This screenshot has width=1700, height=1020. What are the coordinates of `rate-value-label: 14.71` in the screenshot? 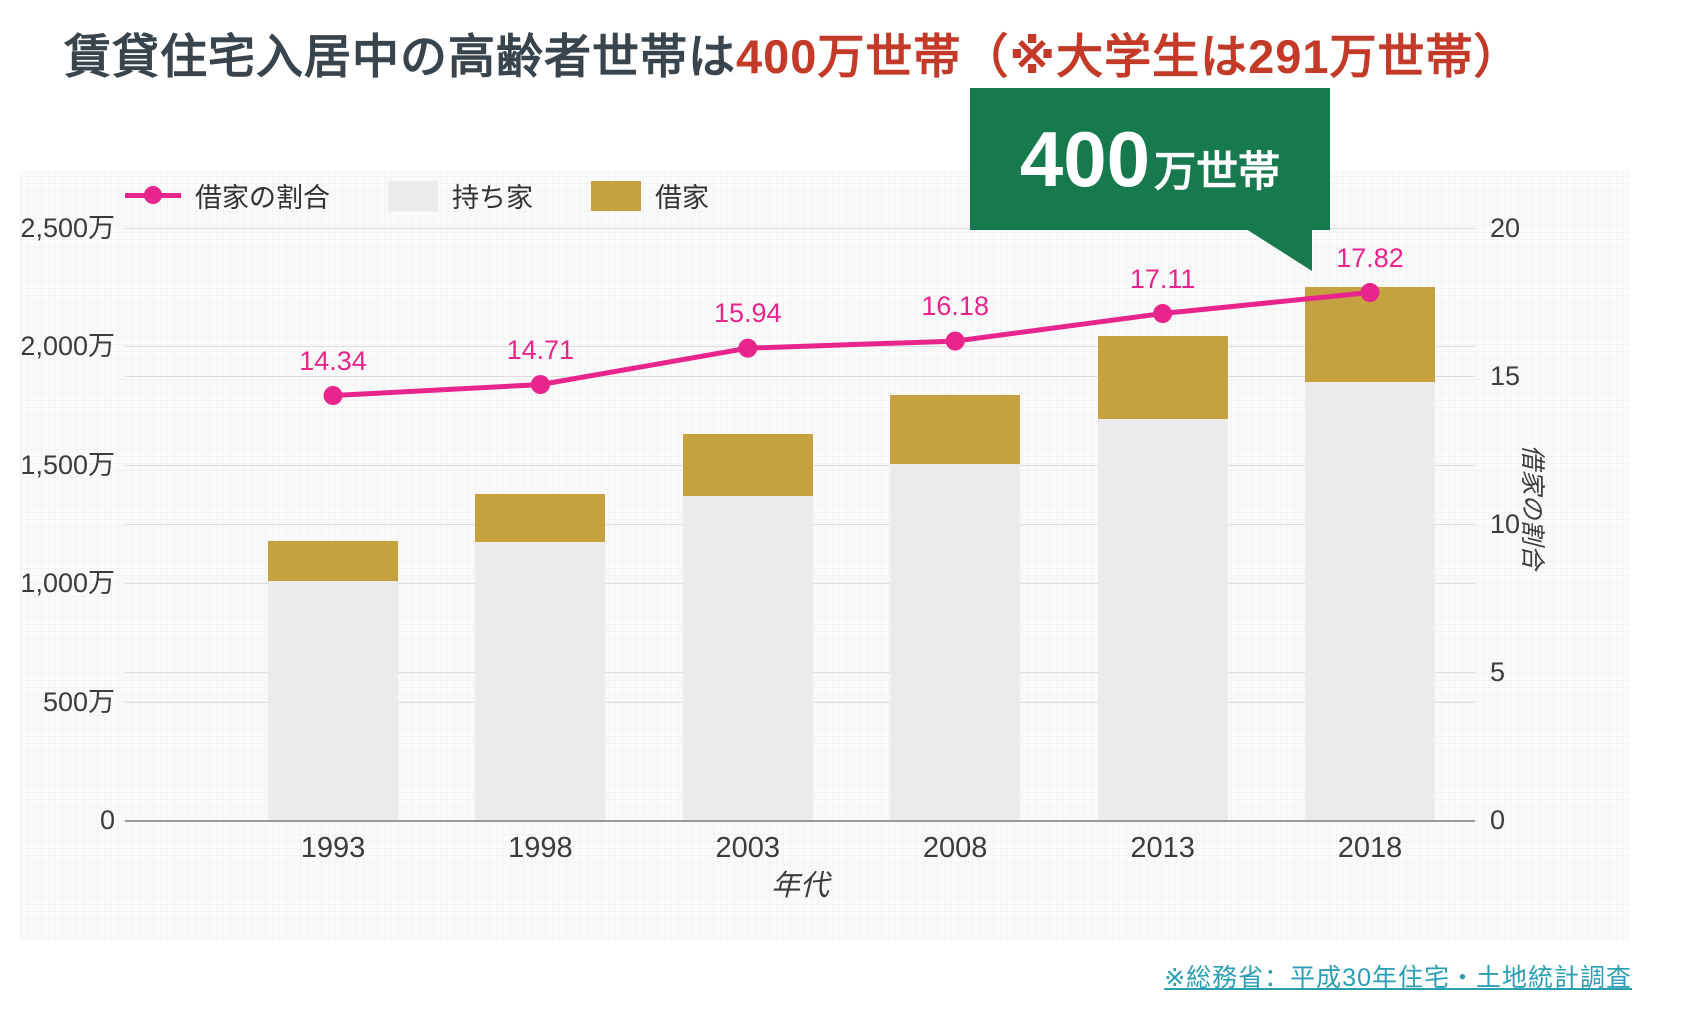 It's located at (540, 349).